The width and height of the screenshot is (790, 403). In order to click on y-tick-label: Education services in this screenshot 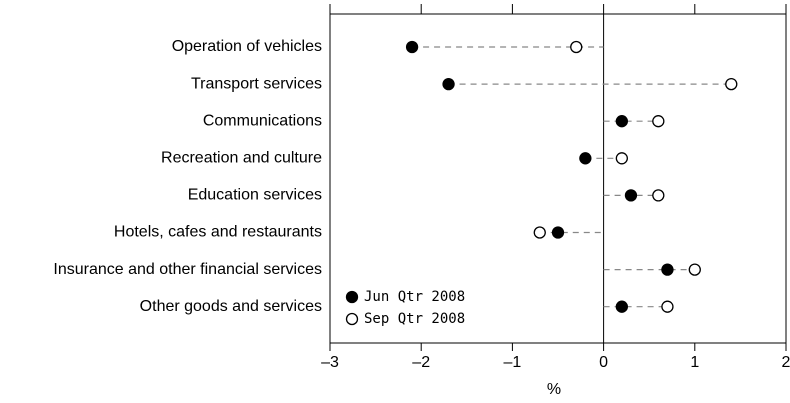, I will do `click(255, 195)`.